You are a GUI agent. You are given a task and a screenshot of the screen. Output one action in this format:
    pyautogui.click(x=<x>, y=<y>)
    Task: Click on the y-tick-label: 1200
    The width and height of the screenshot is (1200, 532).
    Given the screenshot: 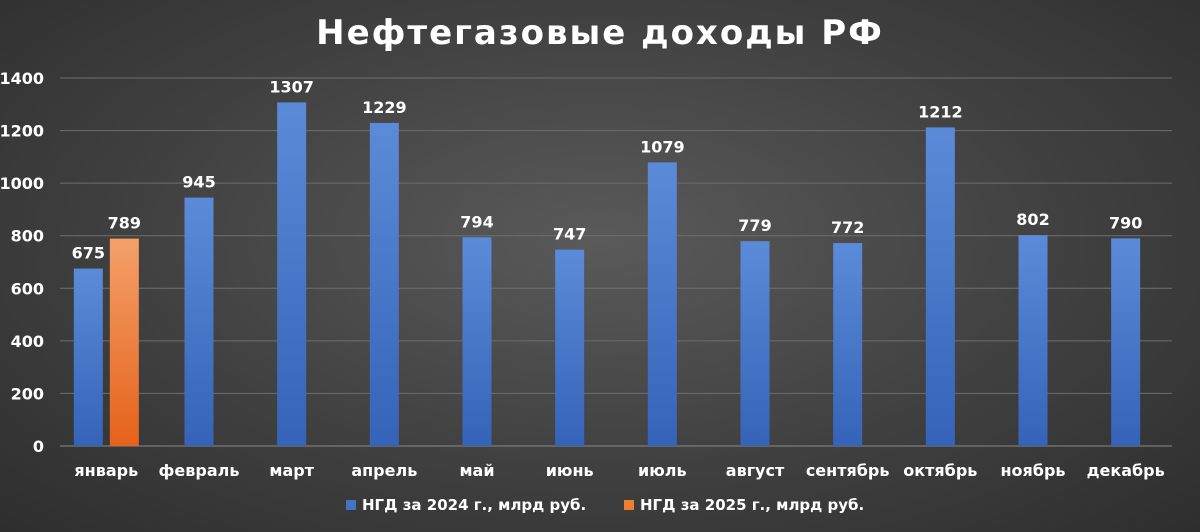 What is the action you would take?
    pyautogui.click(x=22, y=131)
    